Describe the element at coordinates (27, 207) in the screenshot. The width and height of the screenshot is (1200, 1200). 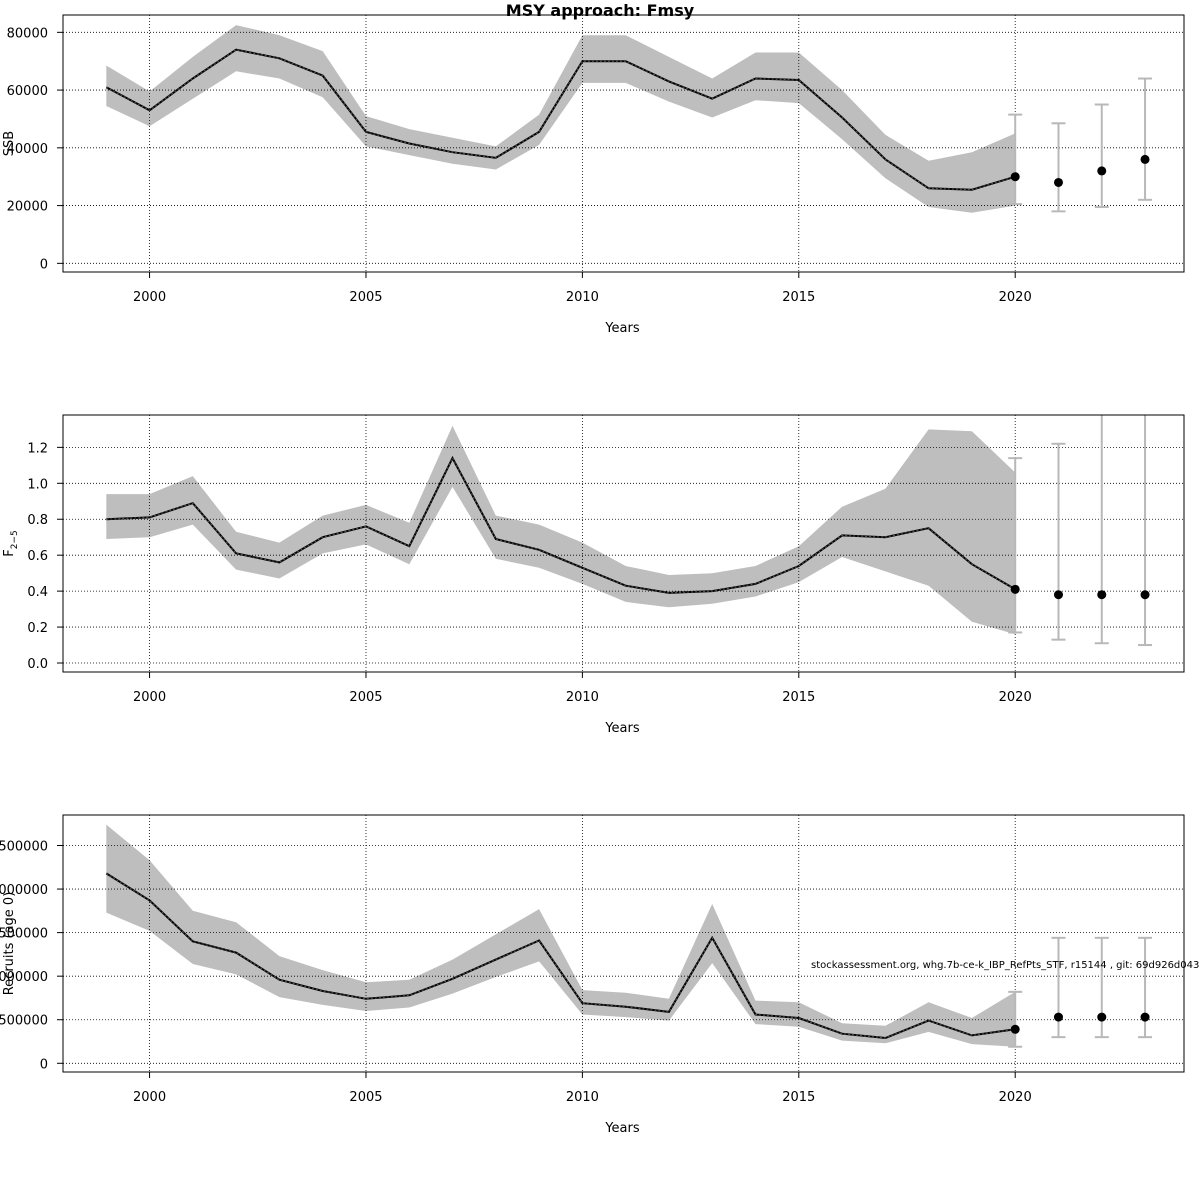
I see `y-tick-label: 20000` at that location.